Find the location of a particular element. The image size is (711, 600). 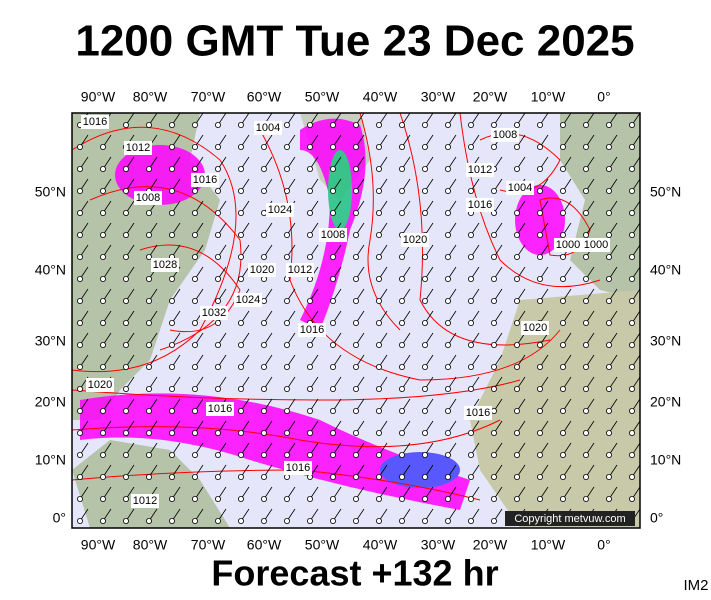

longitude-label-bottom: 30°W is located at coordinates (438, 545).